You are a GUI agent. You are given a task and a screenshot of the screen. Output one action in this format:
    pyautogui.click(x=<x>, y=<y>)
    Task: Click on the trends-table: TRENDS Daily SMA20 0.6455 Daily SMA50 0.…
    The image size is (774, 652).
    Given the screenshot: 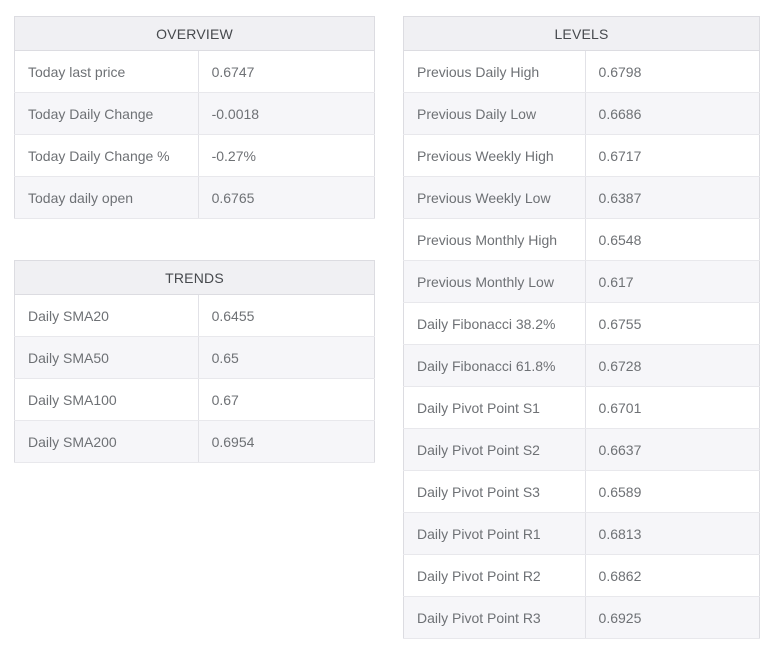 What is the action you would take?
    pyautogui.click(x=194, y=361)
    